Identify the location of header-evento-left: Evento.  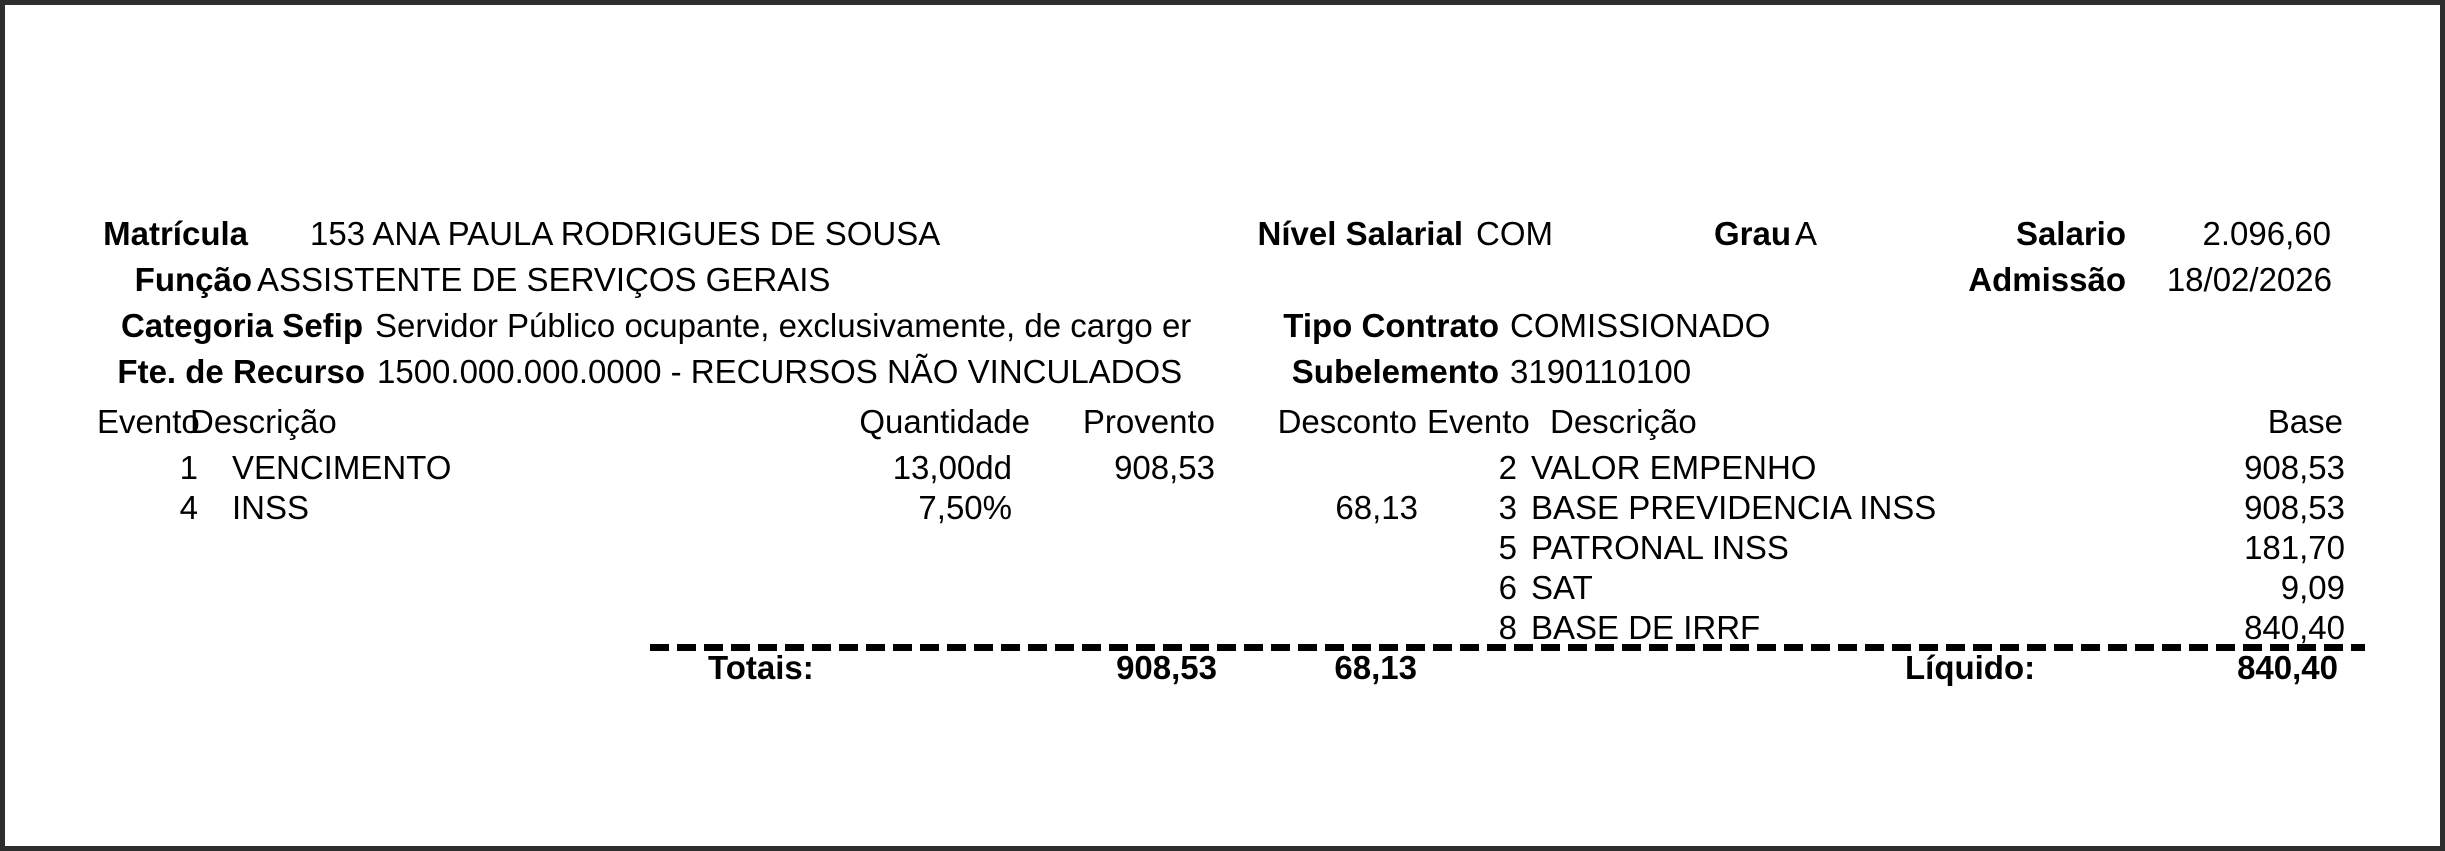
(148, 421).